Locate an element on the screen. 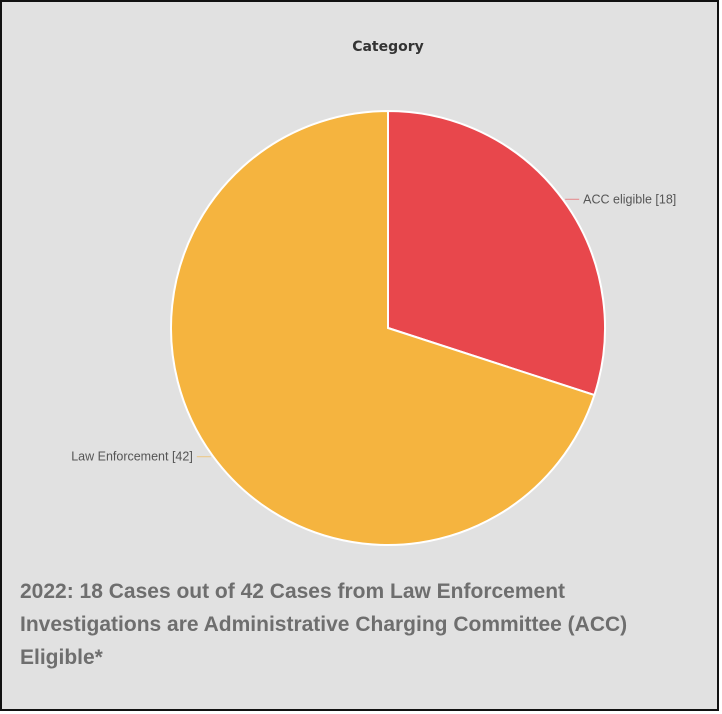  slice-label: Law Enforcement [42] is located at coordinates (132, 457).